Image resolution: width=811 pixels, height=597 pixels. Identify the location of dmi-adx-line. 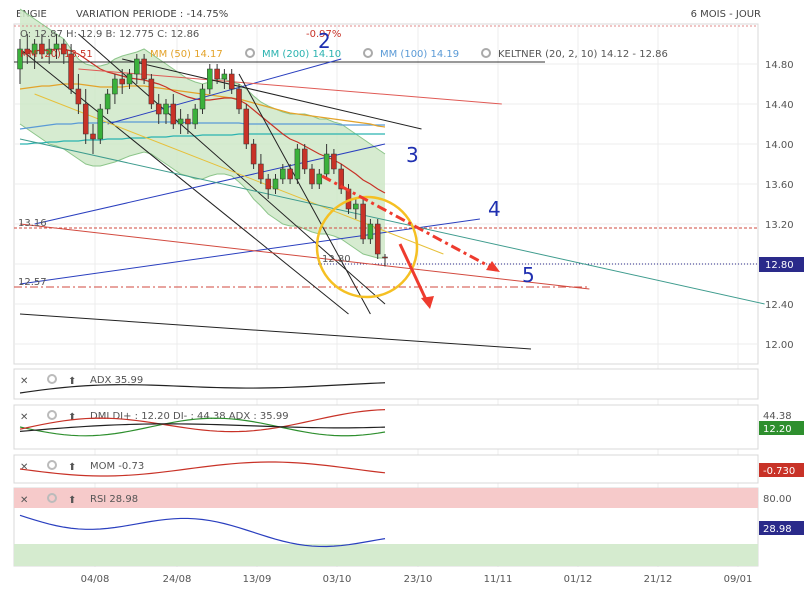
(202, 427).